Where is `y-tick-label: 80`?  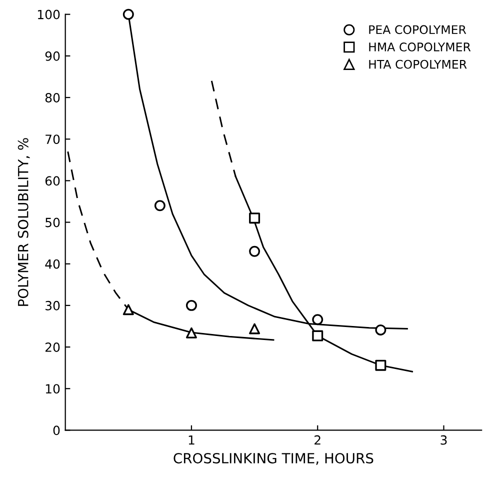 y-tick-label: 80 is located at coordinates (52, 97).